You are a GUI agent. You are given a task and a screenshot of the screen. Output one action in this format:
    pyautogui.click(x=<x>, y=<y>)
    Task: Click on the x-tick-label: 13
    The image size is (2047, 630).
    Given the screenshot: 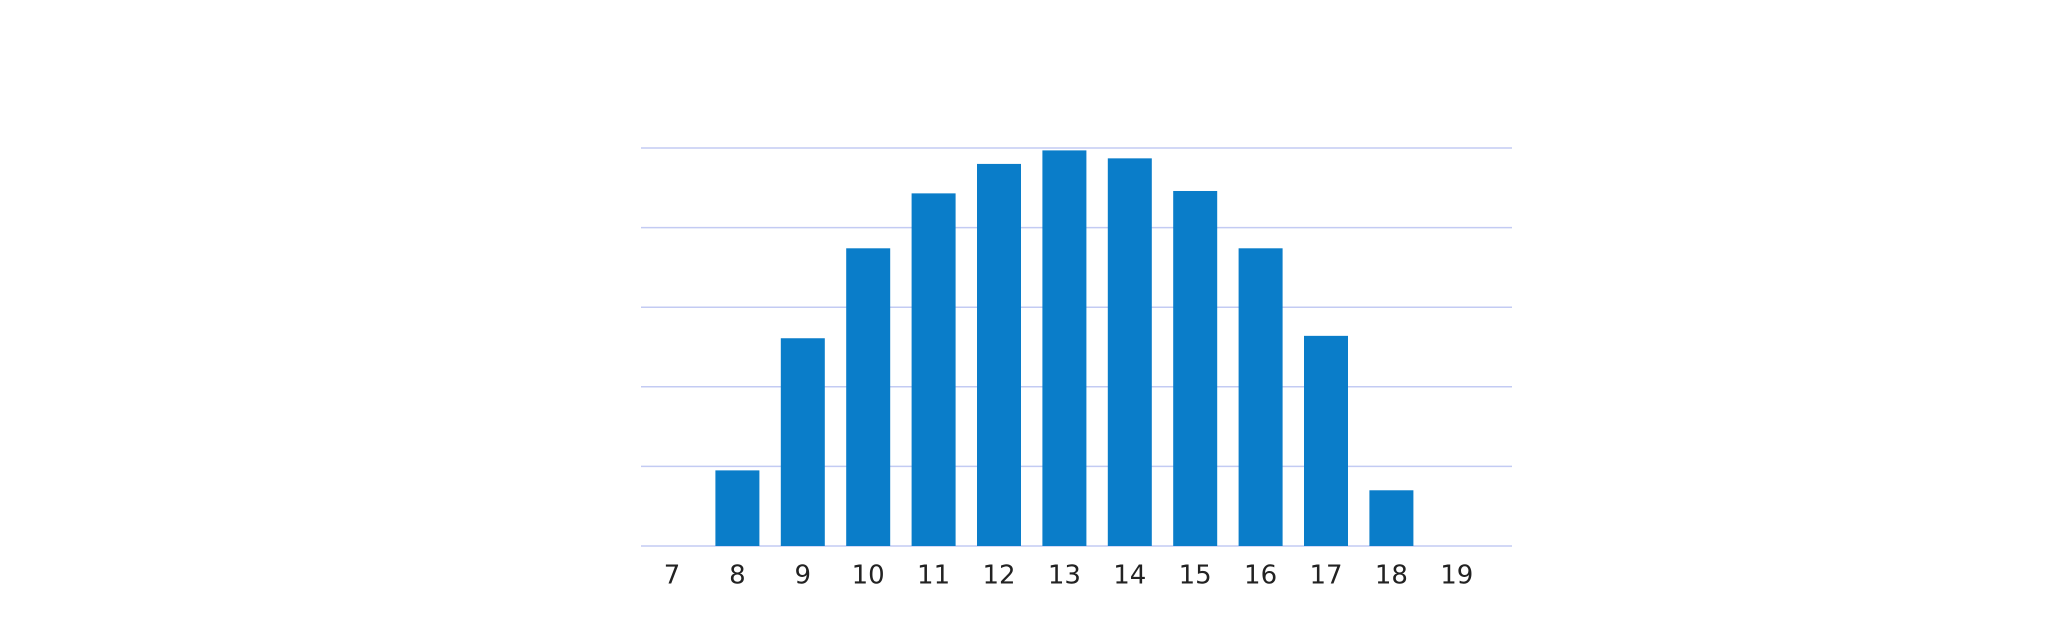 What is the action you would take?
    pyautogui.click(x=1064, y=576)
    